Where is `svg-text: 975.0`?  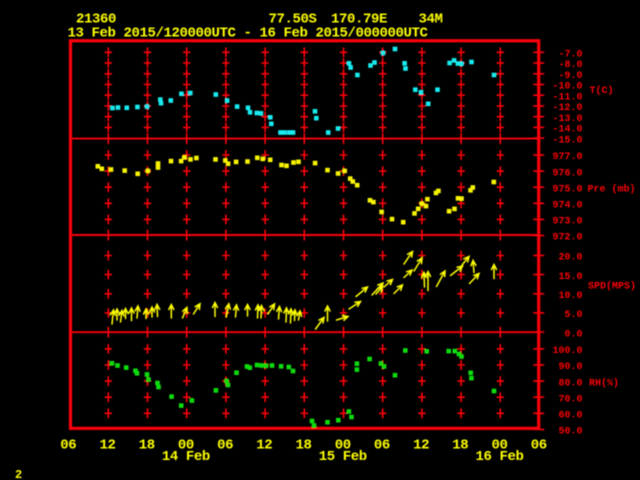
svg-text: 975.0 is located at coordinates (567, 189).